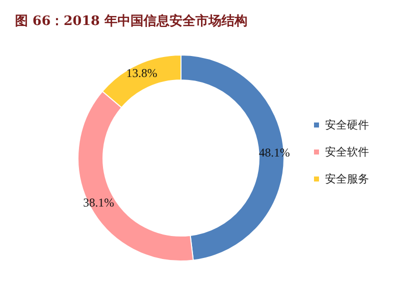 The image size is (412, 304). Describe the element at coordinates (98, 202) in the screenshot. I see `data-label: 38.1%` at that location.